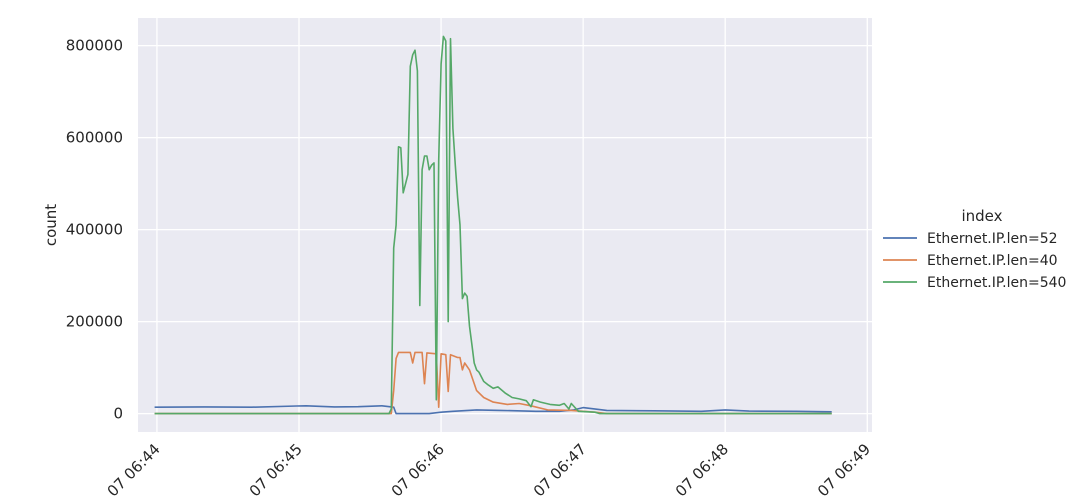  Describe the element at coordinates (118, 414) in the screenshot. I see `y-tick-label: 0` at that location.